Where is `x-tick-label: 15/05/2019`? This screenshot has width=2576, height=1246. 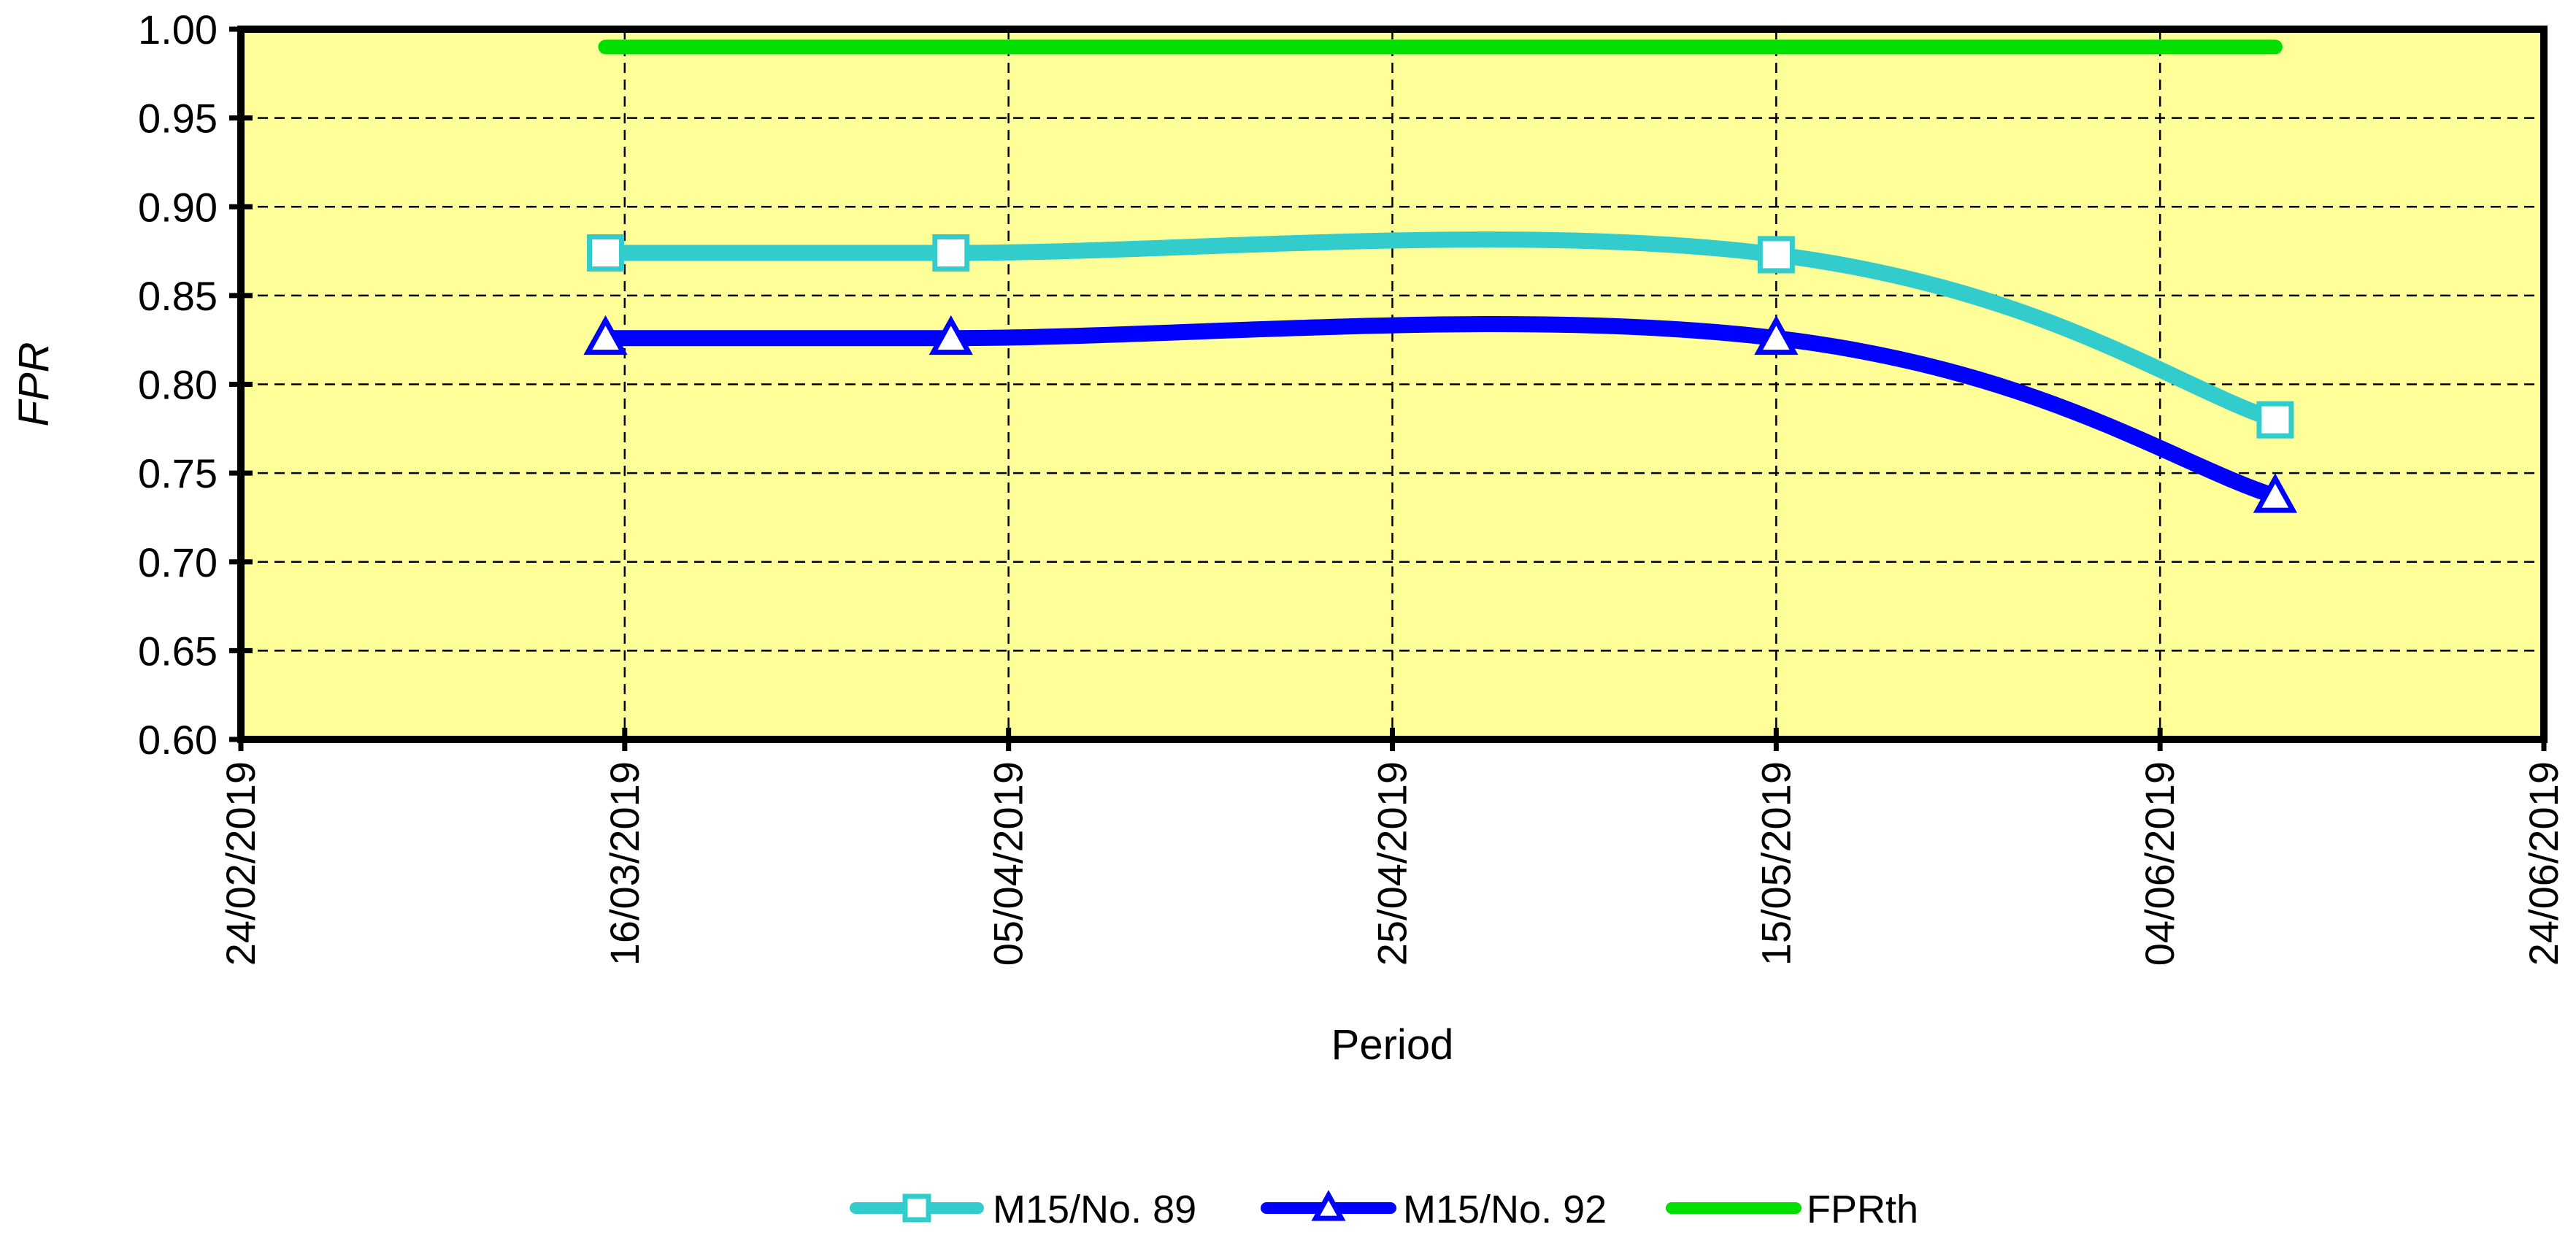 x-tick-label: 15/05/2019 is located at coordinates (1776, 863).